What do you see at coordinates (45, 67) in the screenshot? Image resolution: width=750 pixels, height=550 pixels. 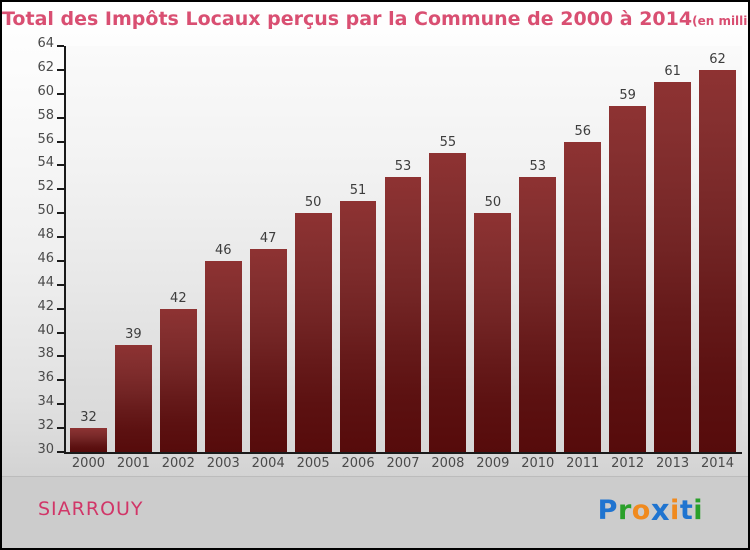 I see `y-axis-tick-label: 62` at bounding box center [45, 67].